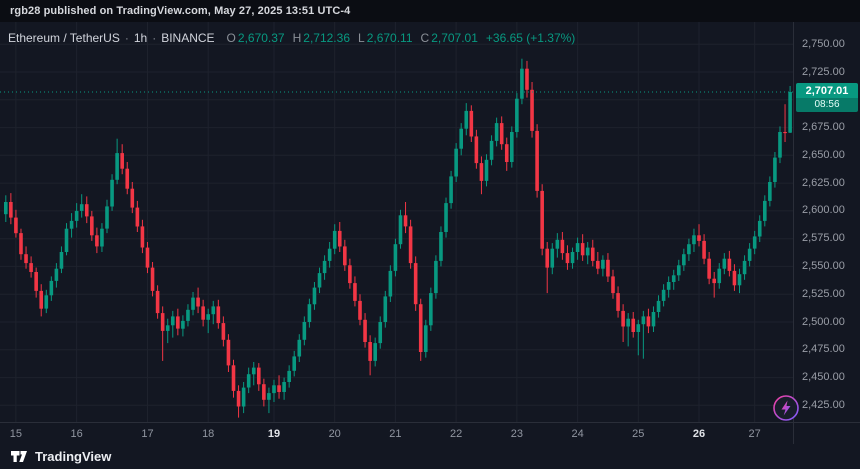 The width and height of the screenshot is (860, 469). Describe the element at coordinates (530, 38) in the screenshot. I see `price-change: +36.65 (+1.37%)` at that location.